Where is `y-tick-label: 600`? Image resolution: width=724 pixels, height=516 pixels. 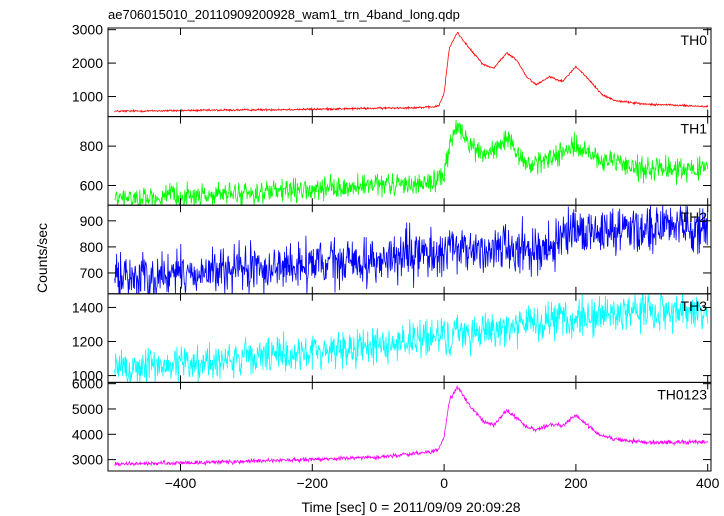
y-tick-label: 600 is located at coordinates (92, 186).